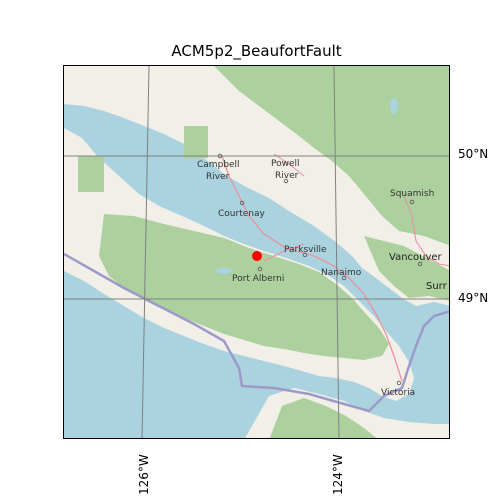 The height and width of the screenshot is (500, 500). Describe the element at coordinates (286, 181) in the screenshot. I see `powell-river-dot` at that location.